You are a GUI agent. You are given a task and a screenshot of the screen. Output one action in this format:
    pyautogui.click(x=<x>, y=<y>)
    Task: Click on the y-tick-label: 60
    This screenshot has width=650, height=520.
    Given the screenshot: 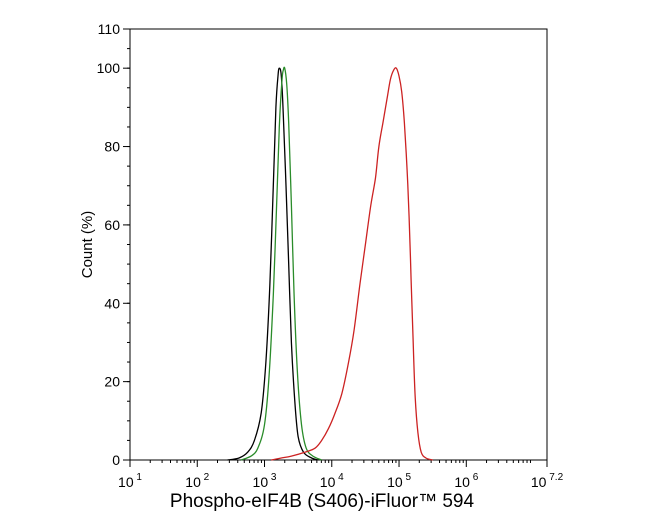 What is the action you would take?
    pyautogui.click(x=112, y=225)
    